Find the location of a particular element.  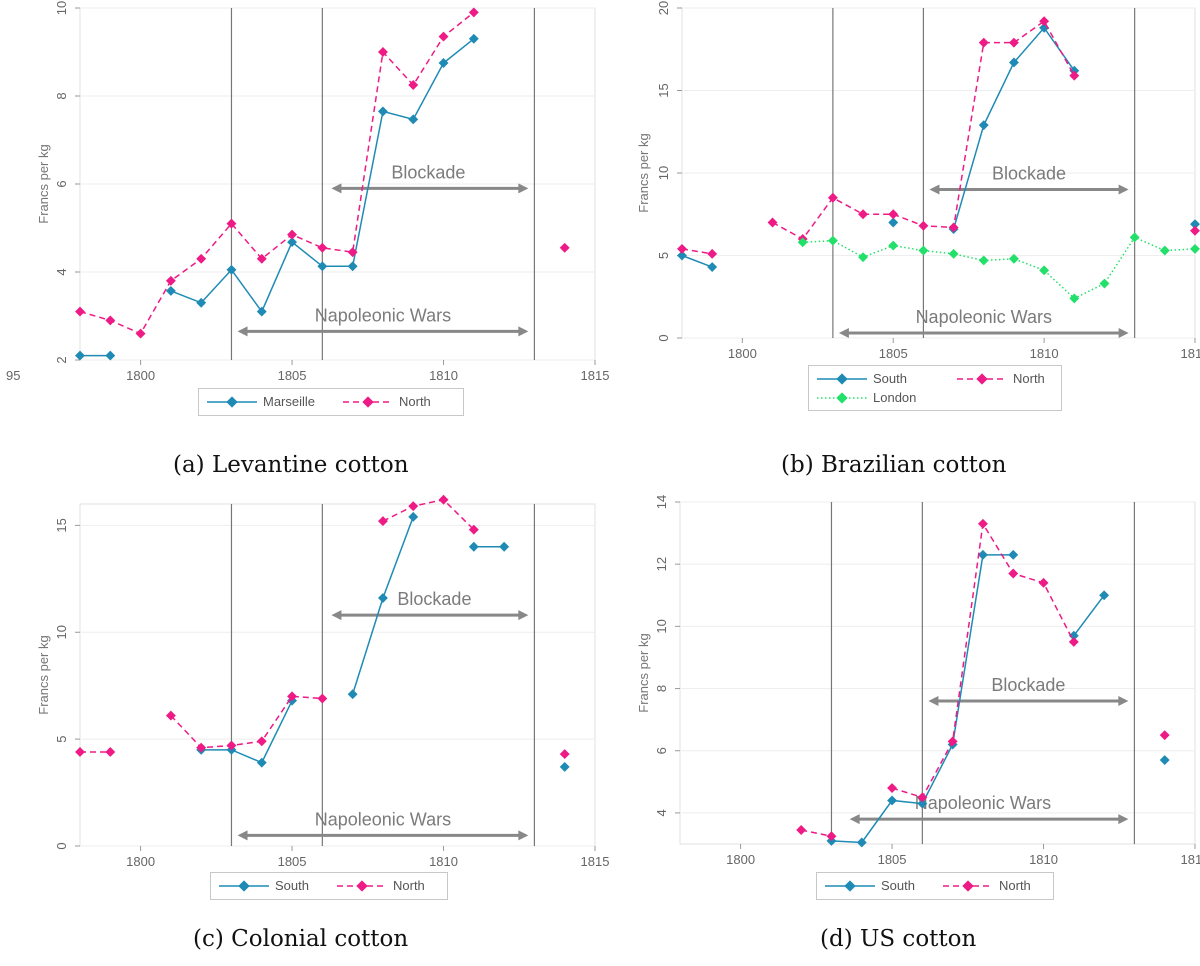

y-tick-label: 15 is located at coordinates (61, 525).